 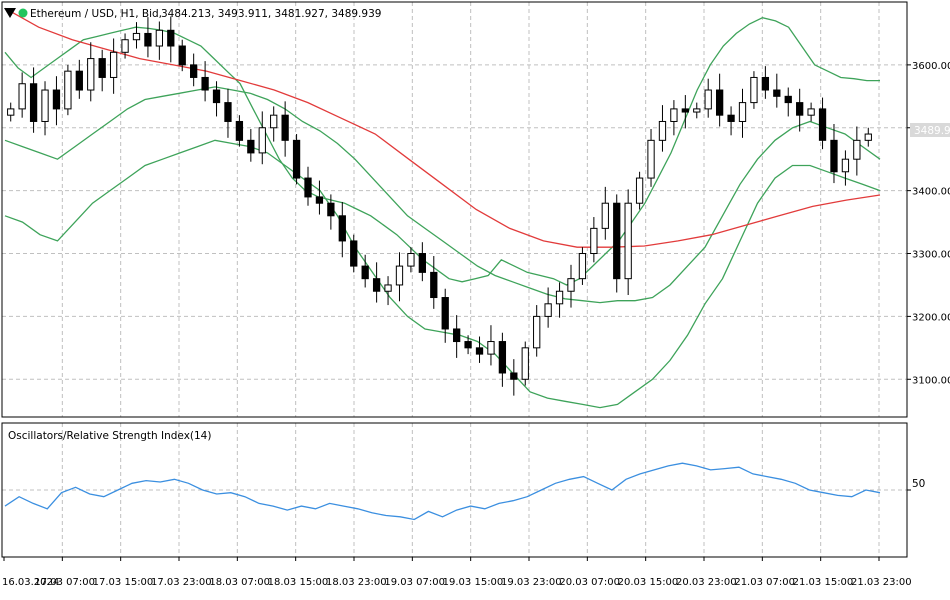 I want to click on y-tick-label: 3300.00, so click(x=931, y=255).